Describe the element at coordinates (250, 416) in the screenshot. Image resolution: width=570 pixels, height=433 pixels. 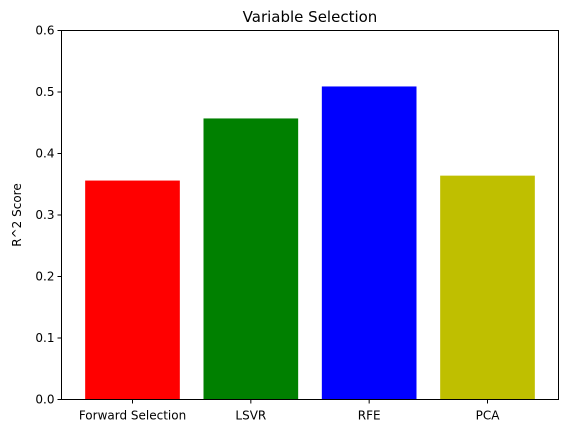
I see `x-tick-label: LSVR` at that location.